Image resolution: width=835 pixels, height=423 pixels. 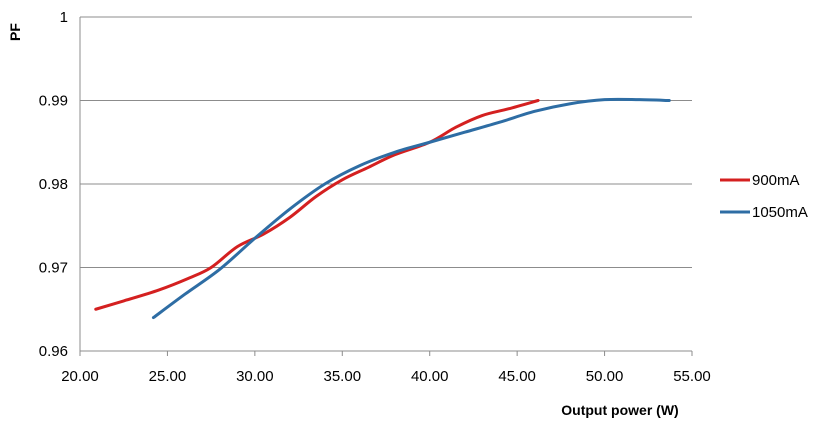 I want to click on x-tick-label: 50.00, so click(x=605, y=376).